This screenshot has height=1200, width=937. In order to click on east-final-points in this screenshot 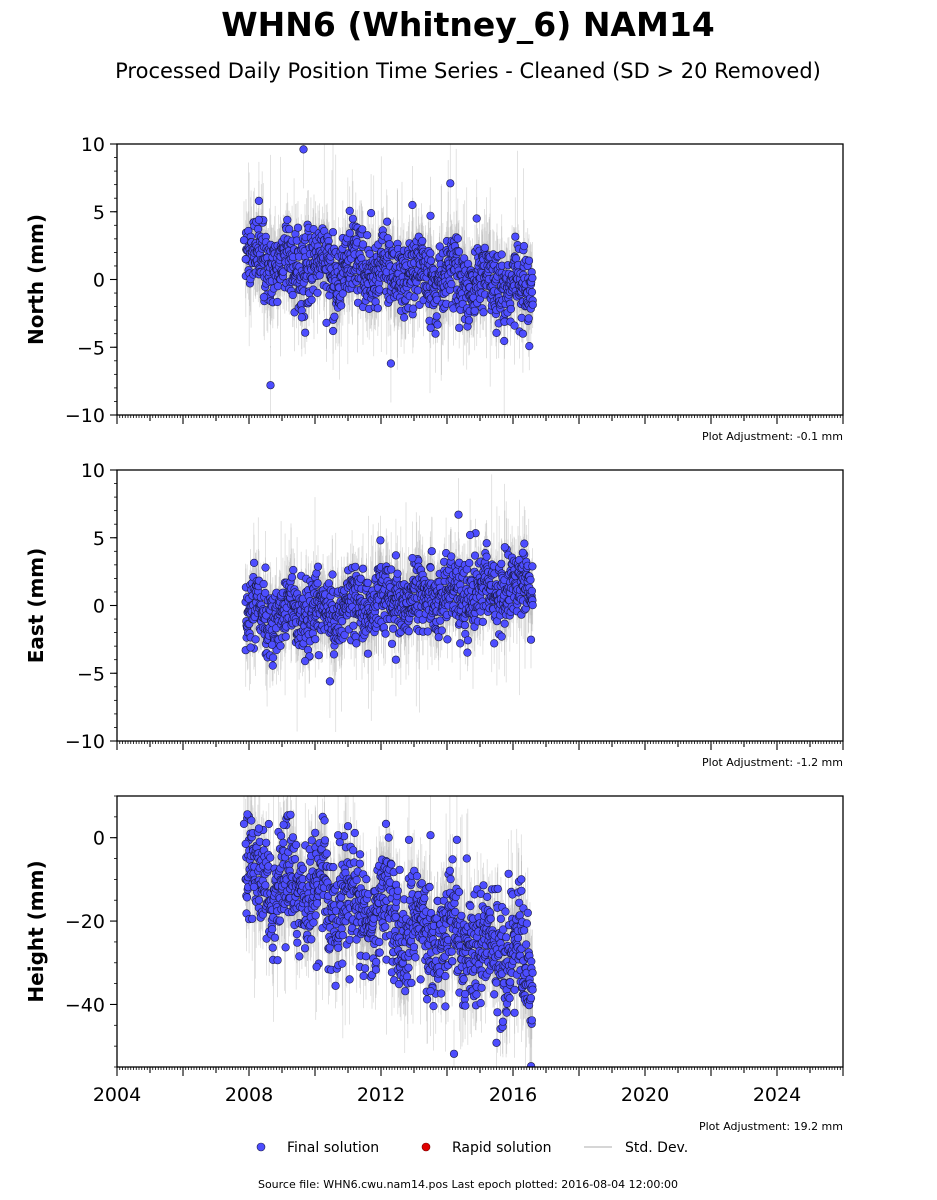, I will do `click(389, 598)`.